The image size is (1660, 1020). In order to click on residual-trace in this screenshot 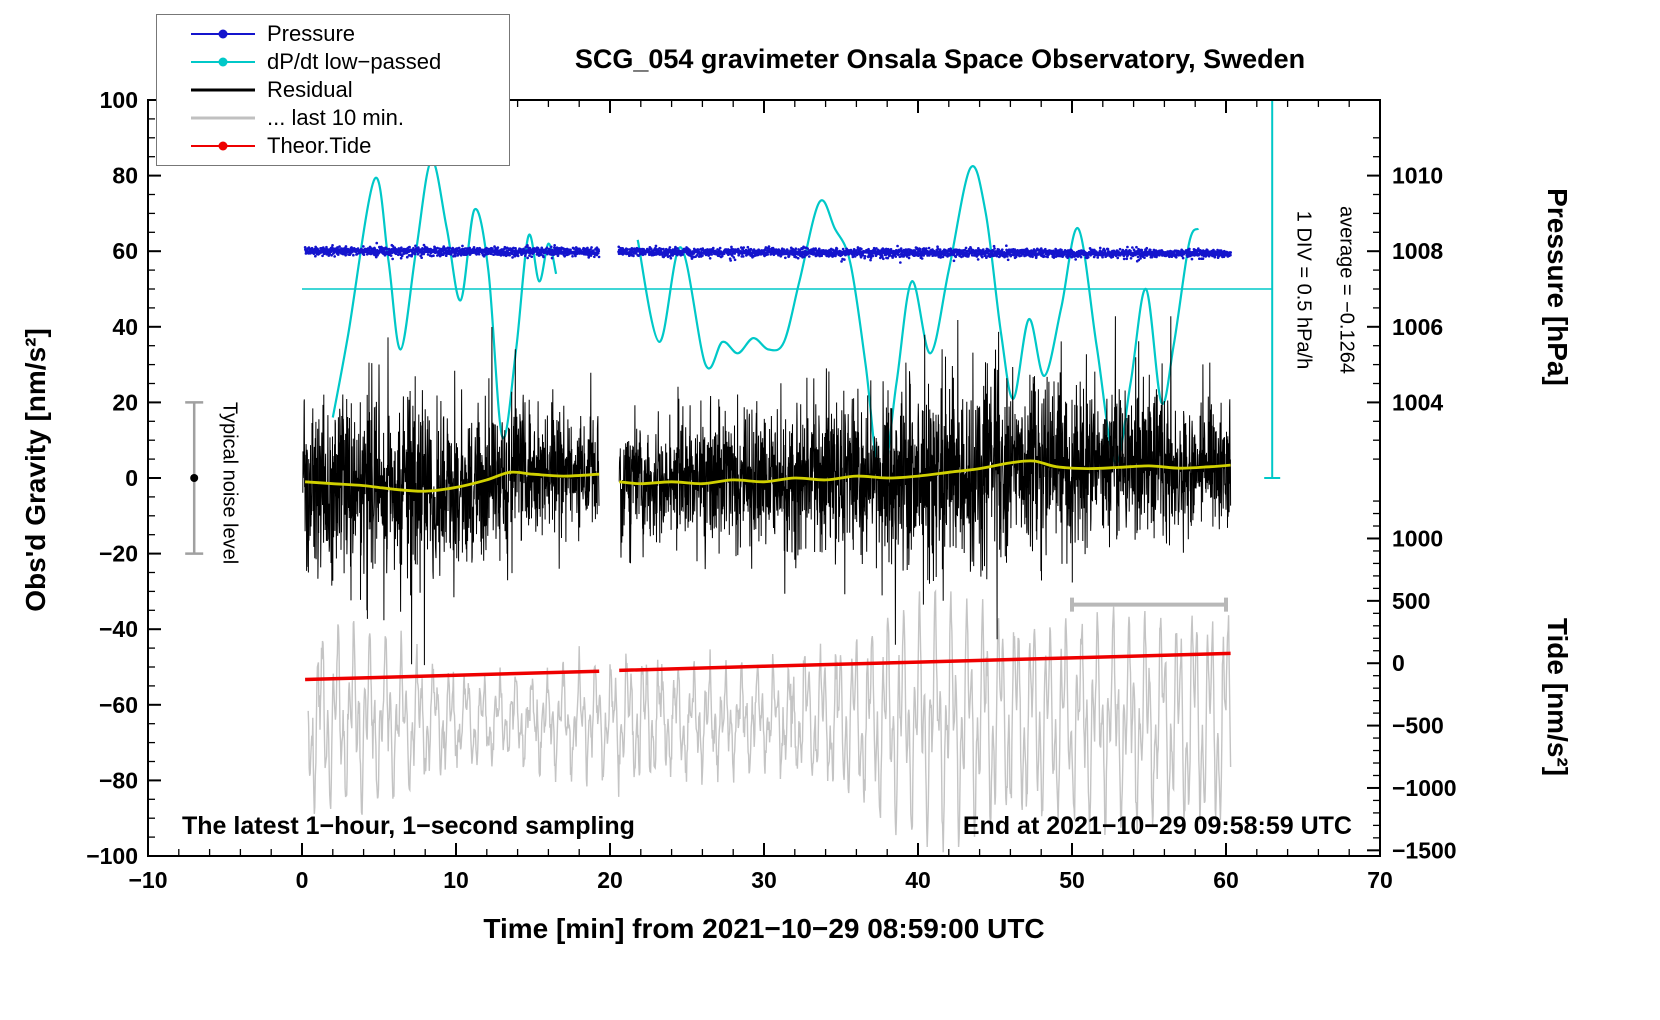, I will do `click(925, 480)`.